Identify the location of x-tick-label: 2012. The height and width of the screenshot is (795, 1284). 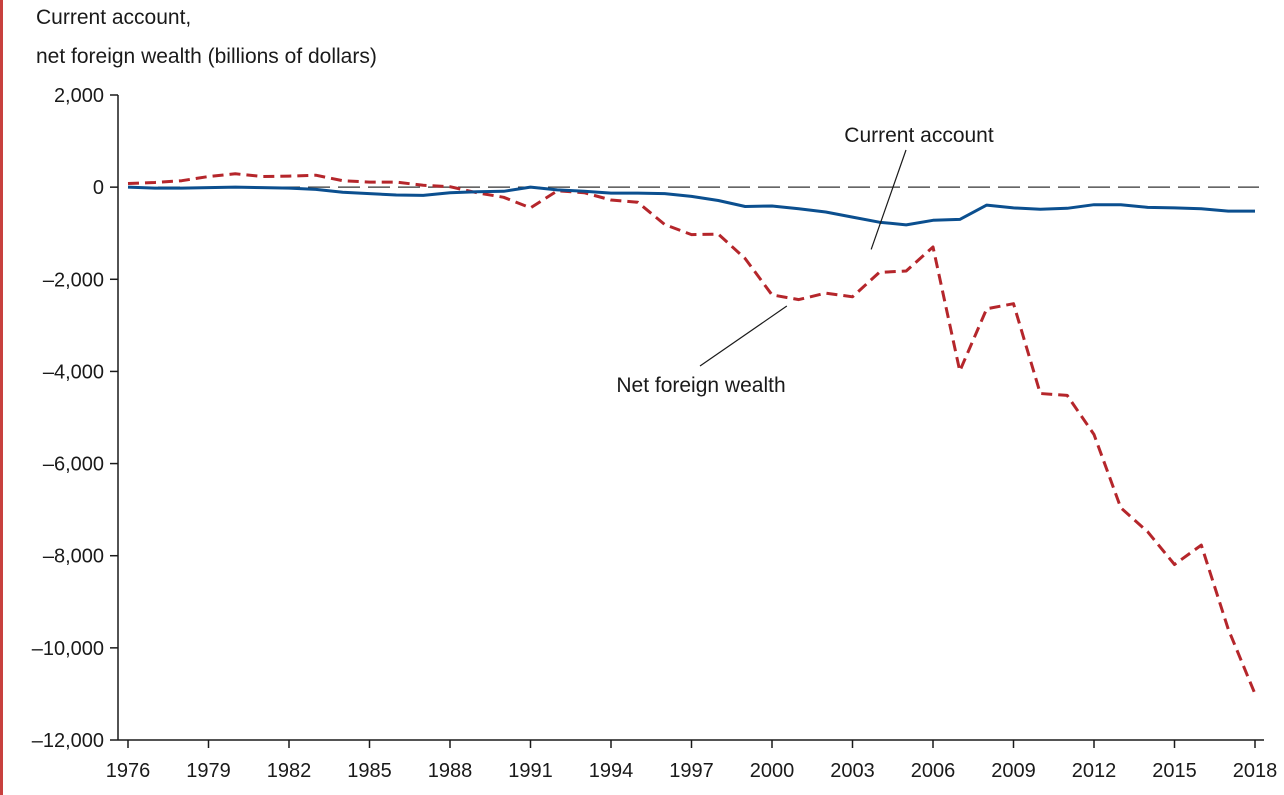
(1094, 771).